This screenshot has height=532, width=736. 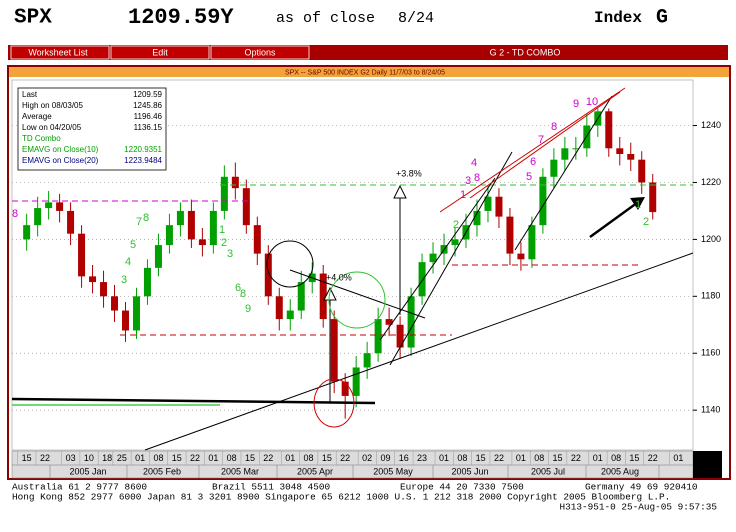 I want to click on as-of: as of close, so click(x=325, y=18).